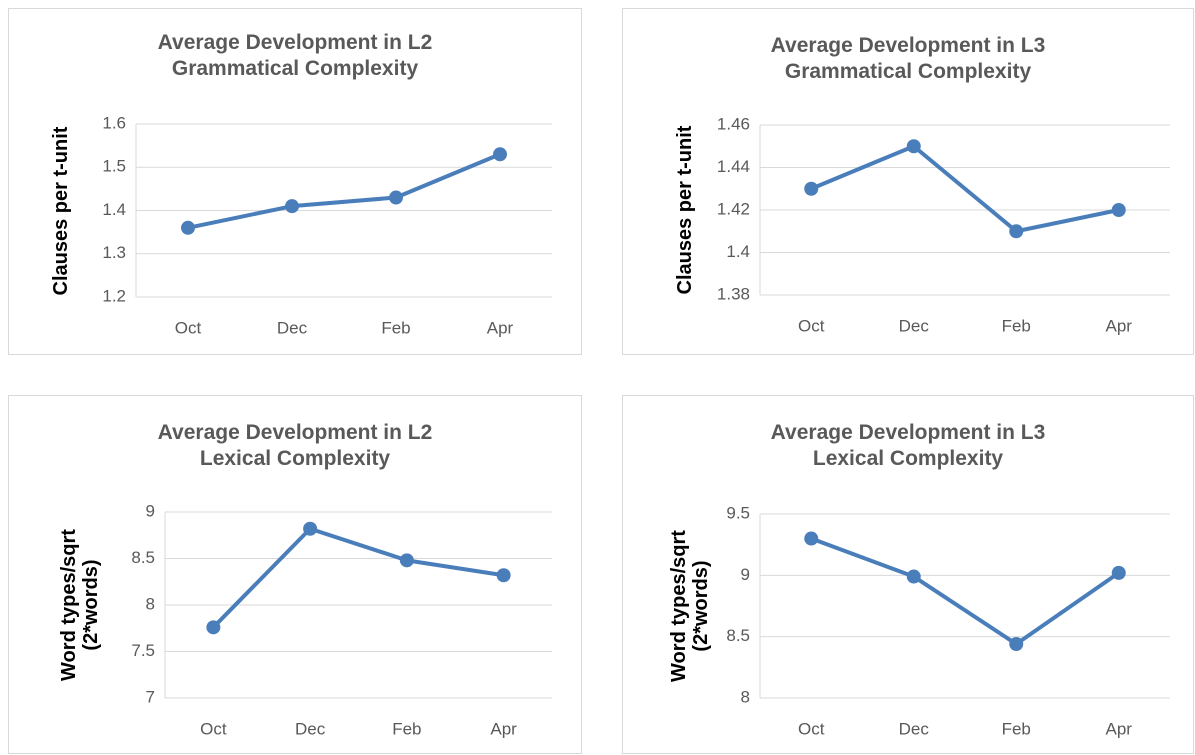 Image resolution: width=1195 pixels, height=755 pixels. What do you see at coordinates (114, 122) in the screenshot?
I see `y-tick-label: 1.6` at bounding box center [114, 122].